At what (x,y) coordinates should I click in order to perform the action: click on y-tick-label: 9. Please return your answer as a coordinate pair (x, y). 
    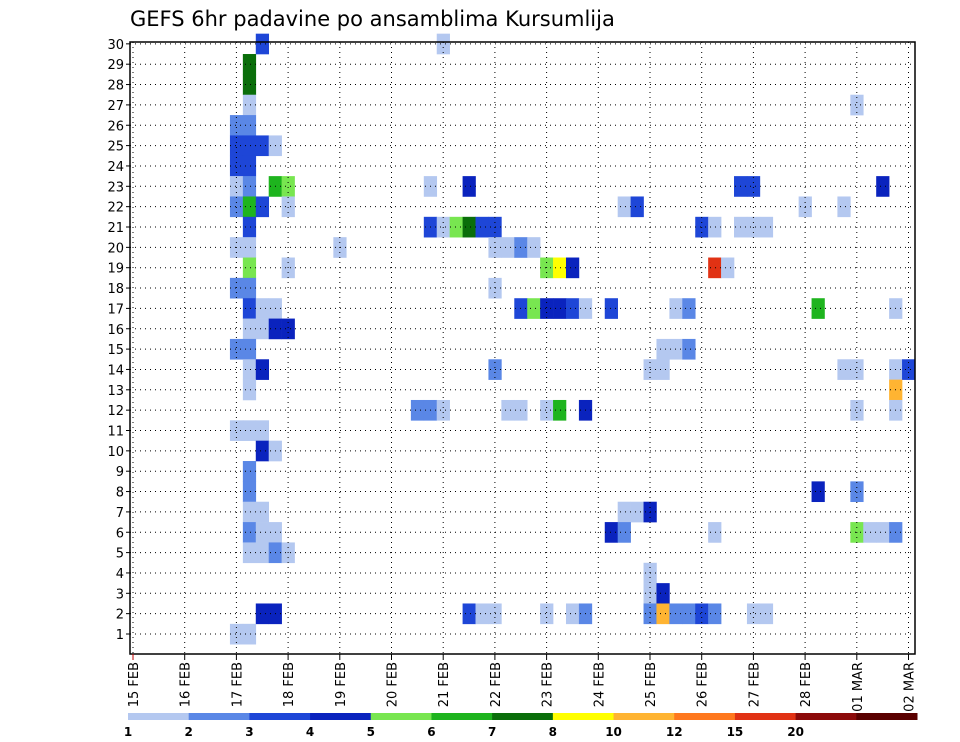
    Looking at the image, I should click on (120, 472).